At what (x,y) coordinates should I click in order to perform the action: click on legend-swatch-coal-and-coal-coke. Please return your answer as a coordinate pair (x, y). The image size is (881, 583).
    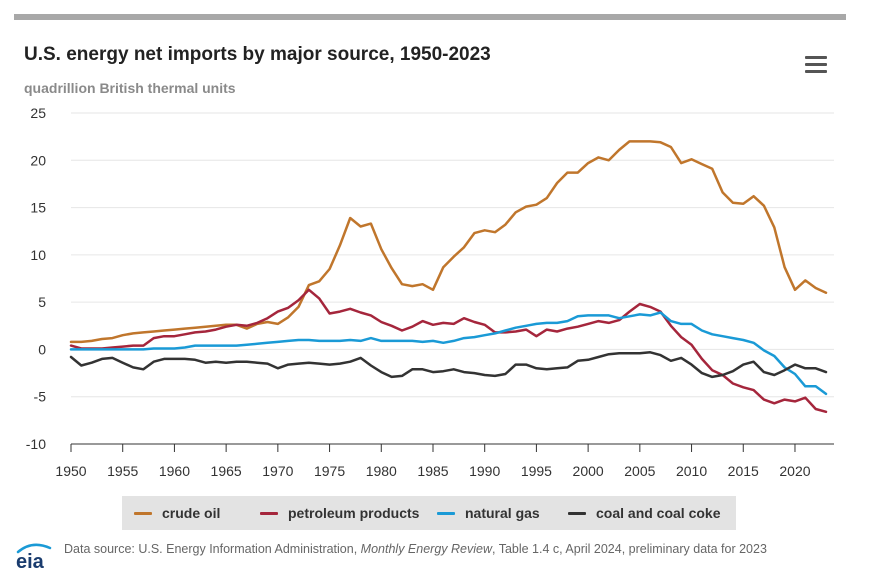
    Looking at the image, I should click on (577, 513).